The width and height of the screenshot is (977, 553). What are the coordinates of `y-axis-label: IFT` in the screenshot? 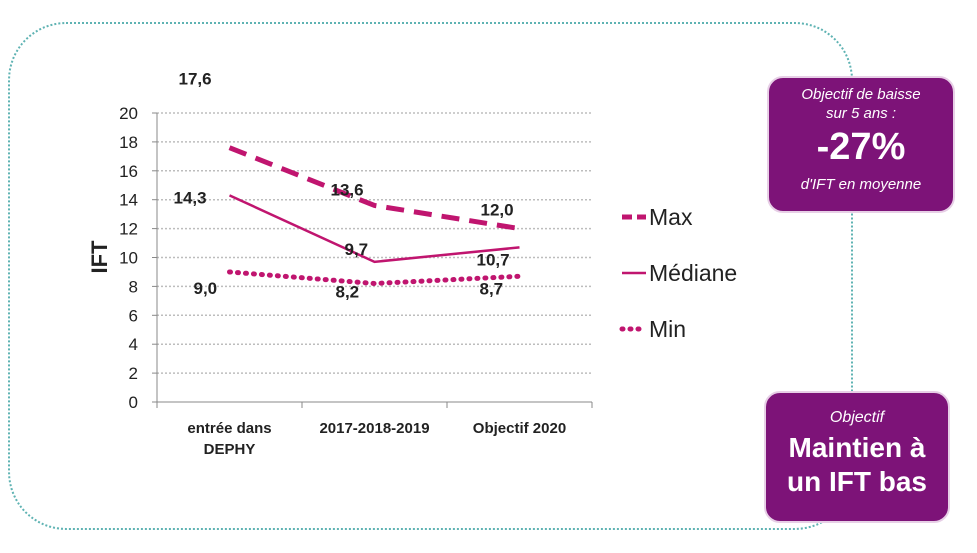 It's located at (99, 257).